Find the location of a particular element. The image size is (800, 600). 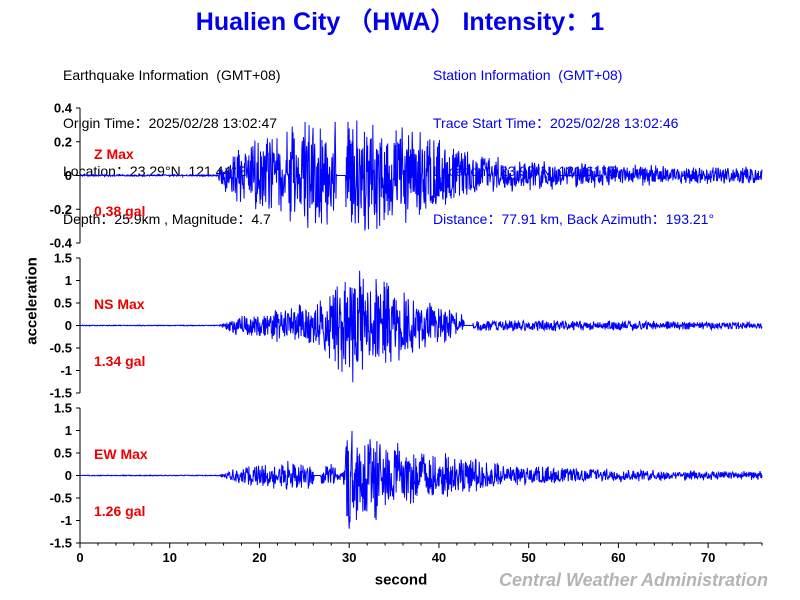

x-tick-label: 70 is located at coordinates (708, 557).